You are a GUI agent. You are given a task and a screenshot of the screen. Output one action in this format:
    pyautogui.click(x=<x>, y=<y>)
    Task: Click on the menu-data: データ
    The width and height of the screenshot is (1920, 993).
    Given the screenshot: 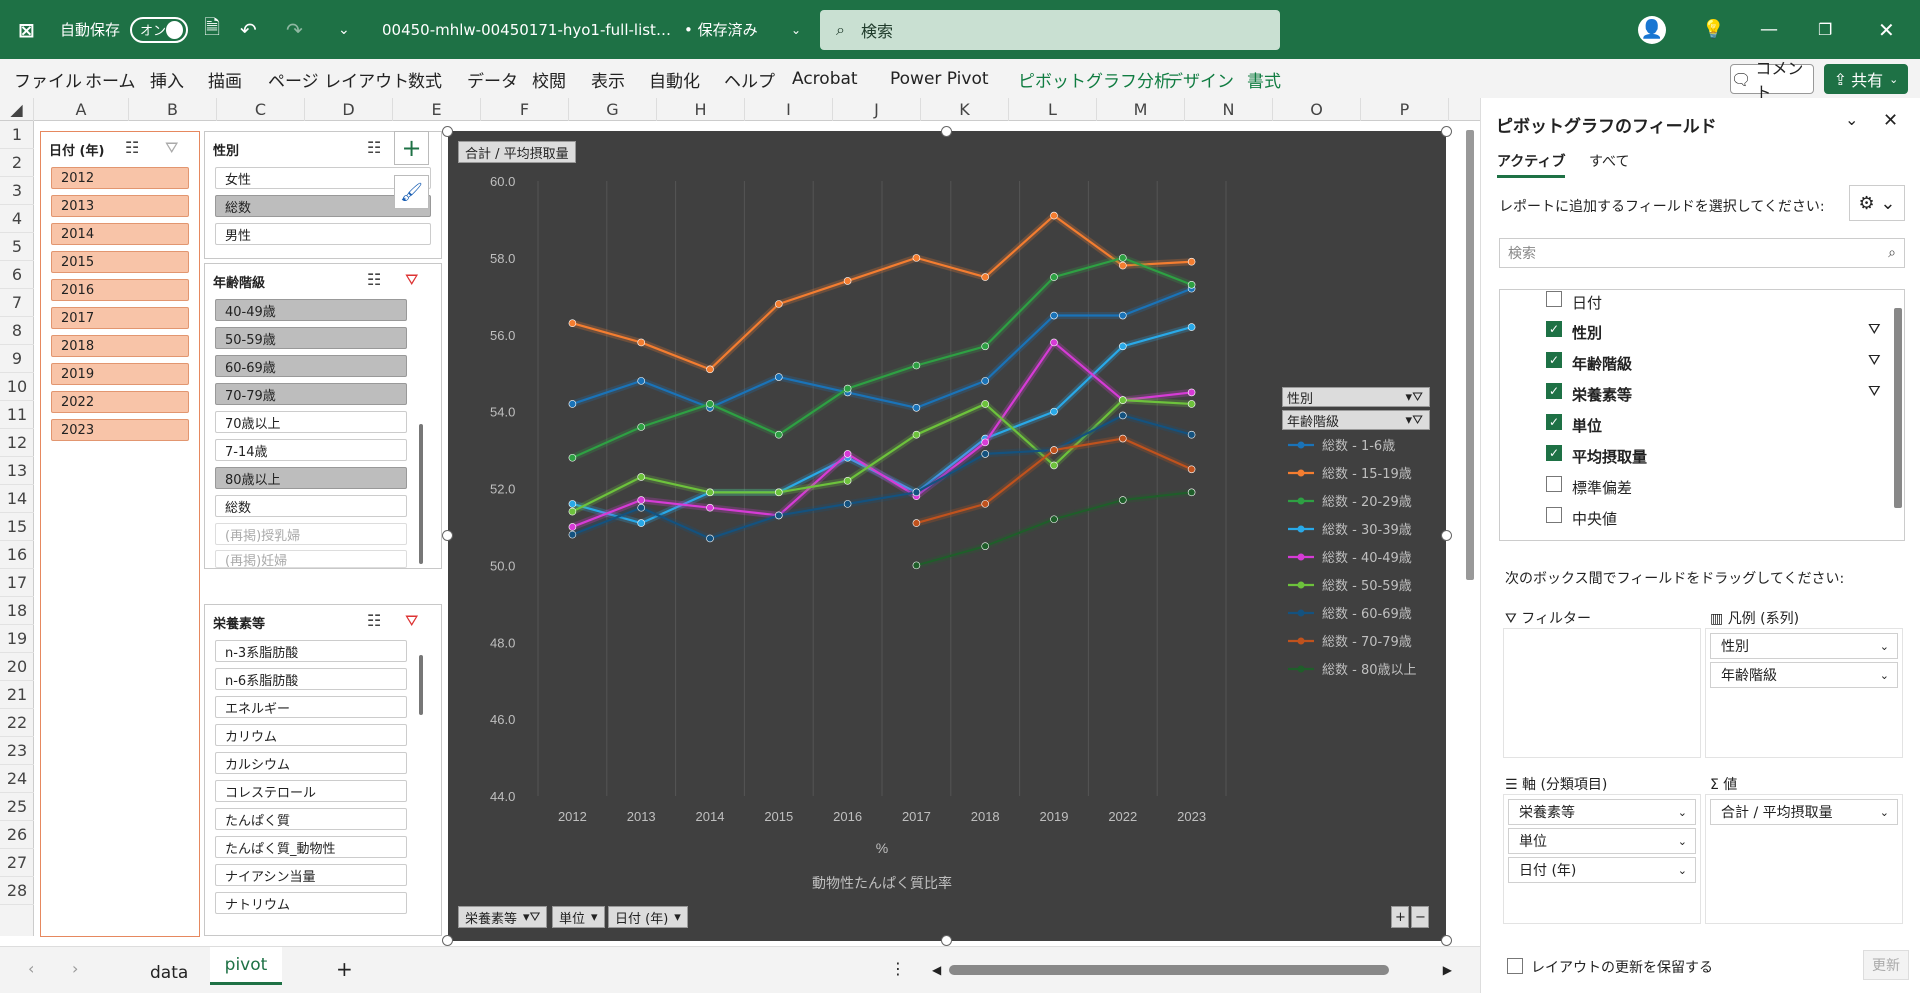 What is the action you would take?
    pyautogui.click(x=492, y=81)
    